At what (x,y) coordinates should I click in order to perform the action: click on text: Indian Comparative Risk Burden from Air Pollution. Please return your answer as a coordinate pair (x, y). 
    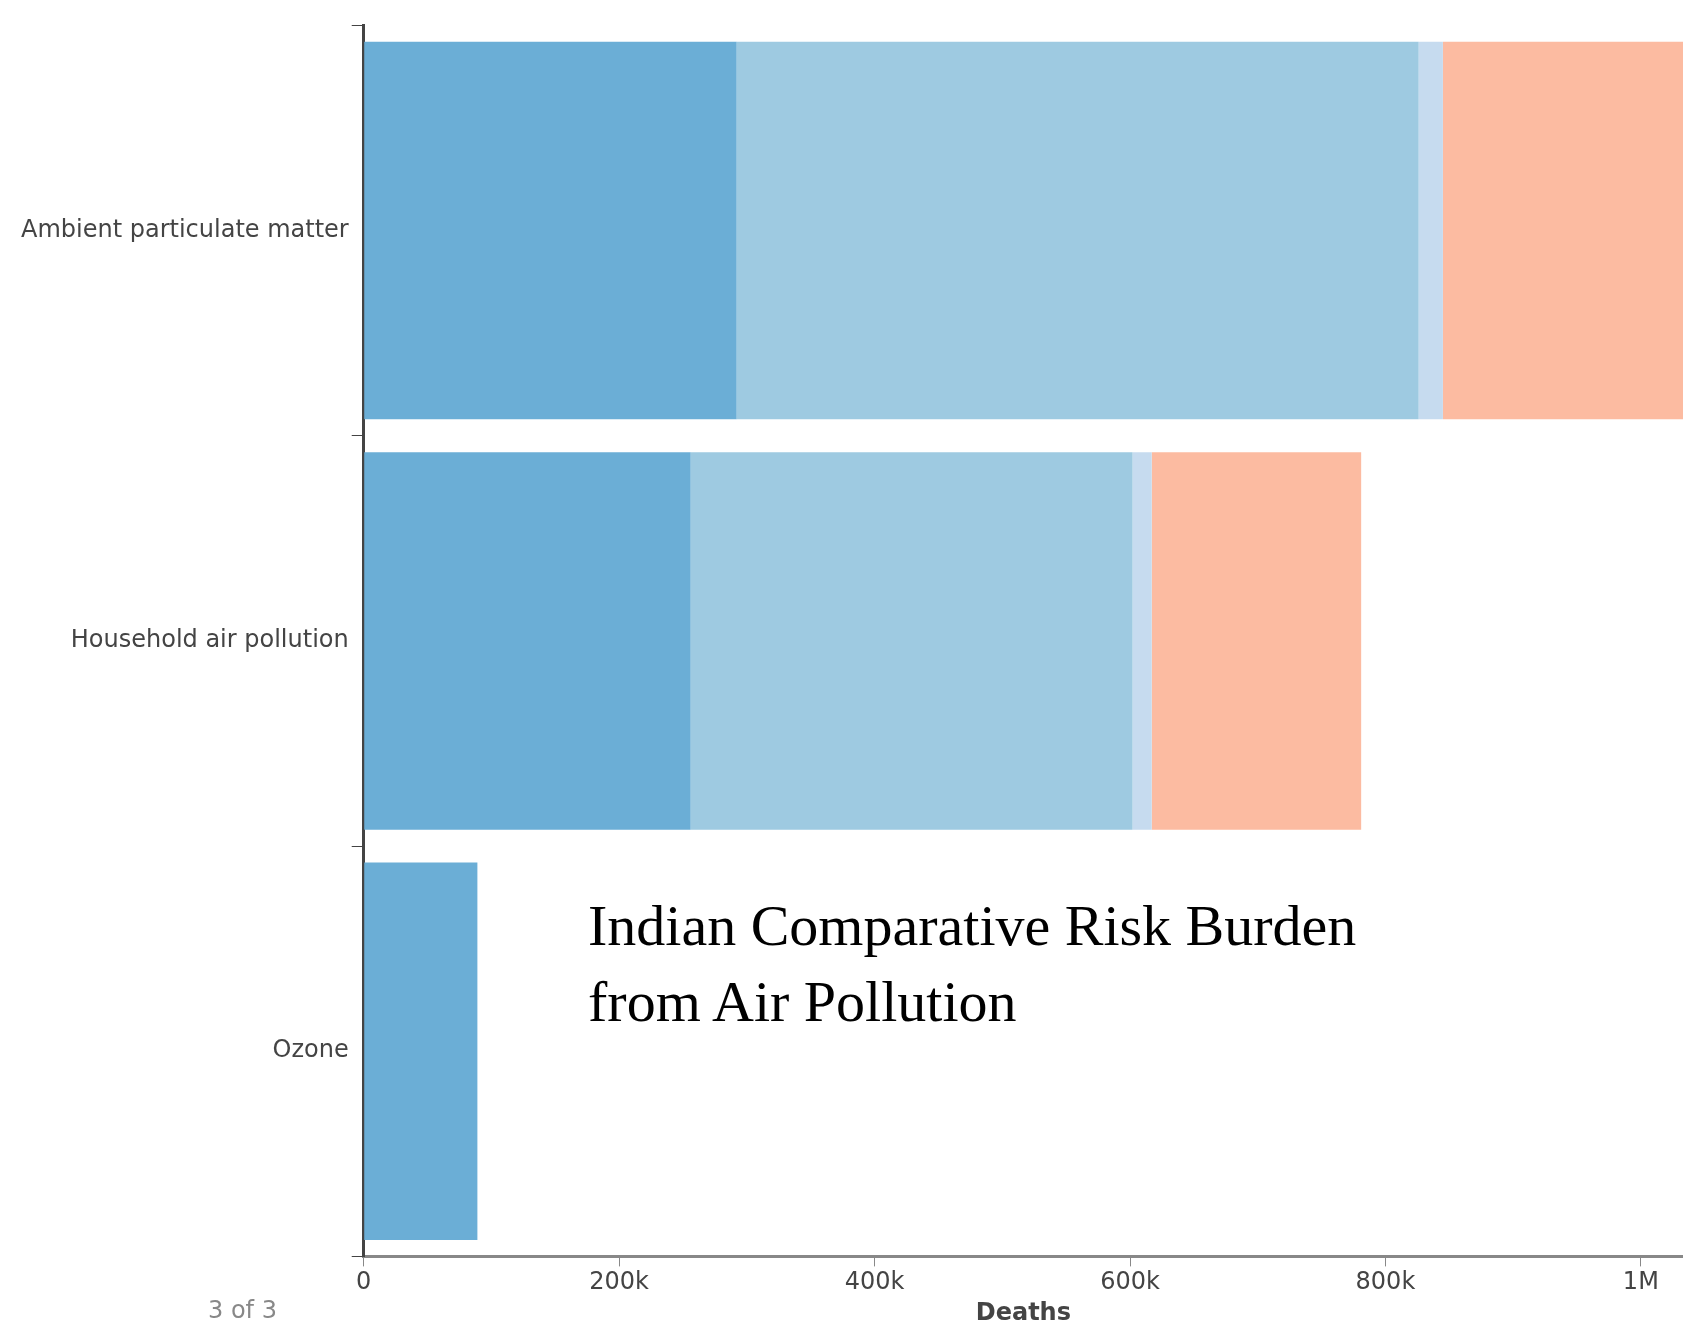
    Looking at the image, I should click on (973, 964).